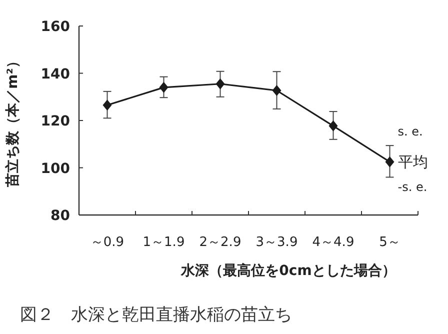  What do you see at coordinates (288, 270) in the screenshot?
I see `x-axis-title: 水深（最高位を0cmとした場合）` at bounding box center [288, 270].